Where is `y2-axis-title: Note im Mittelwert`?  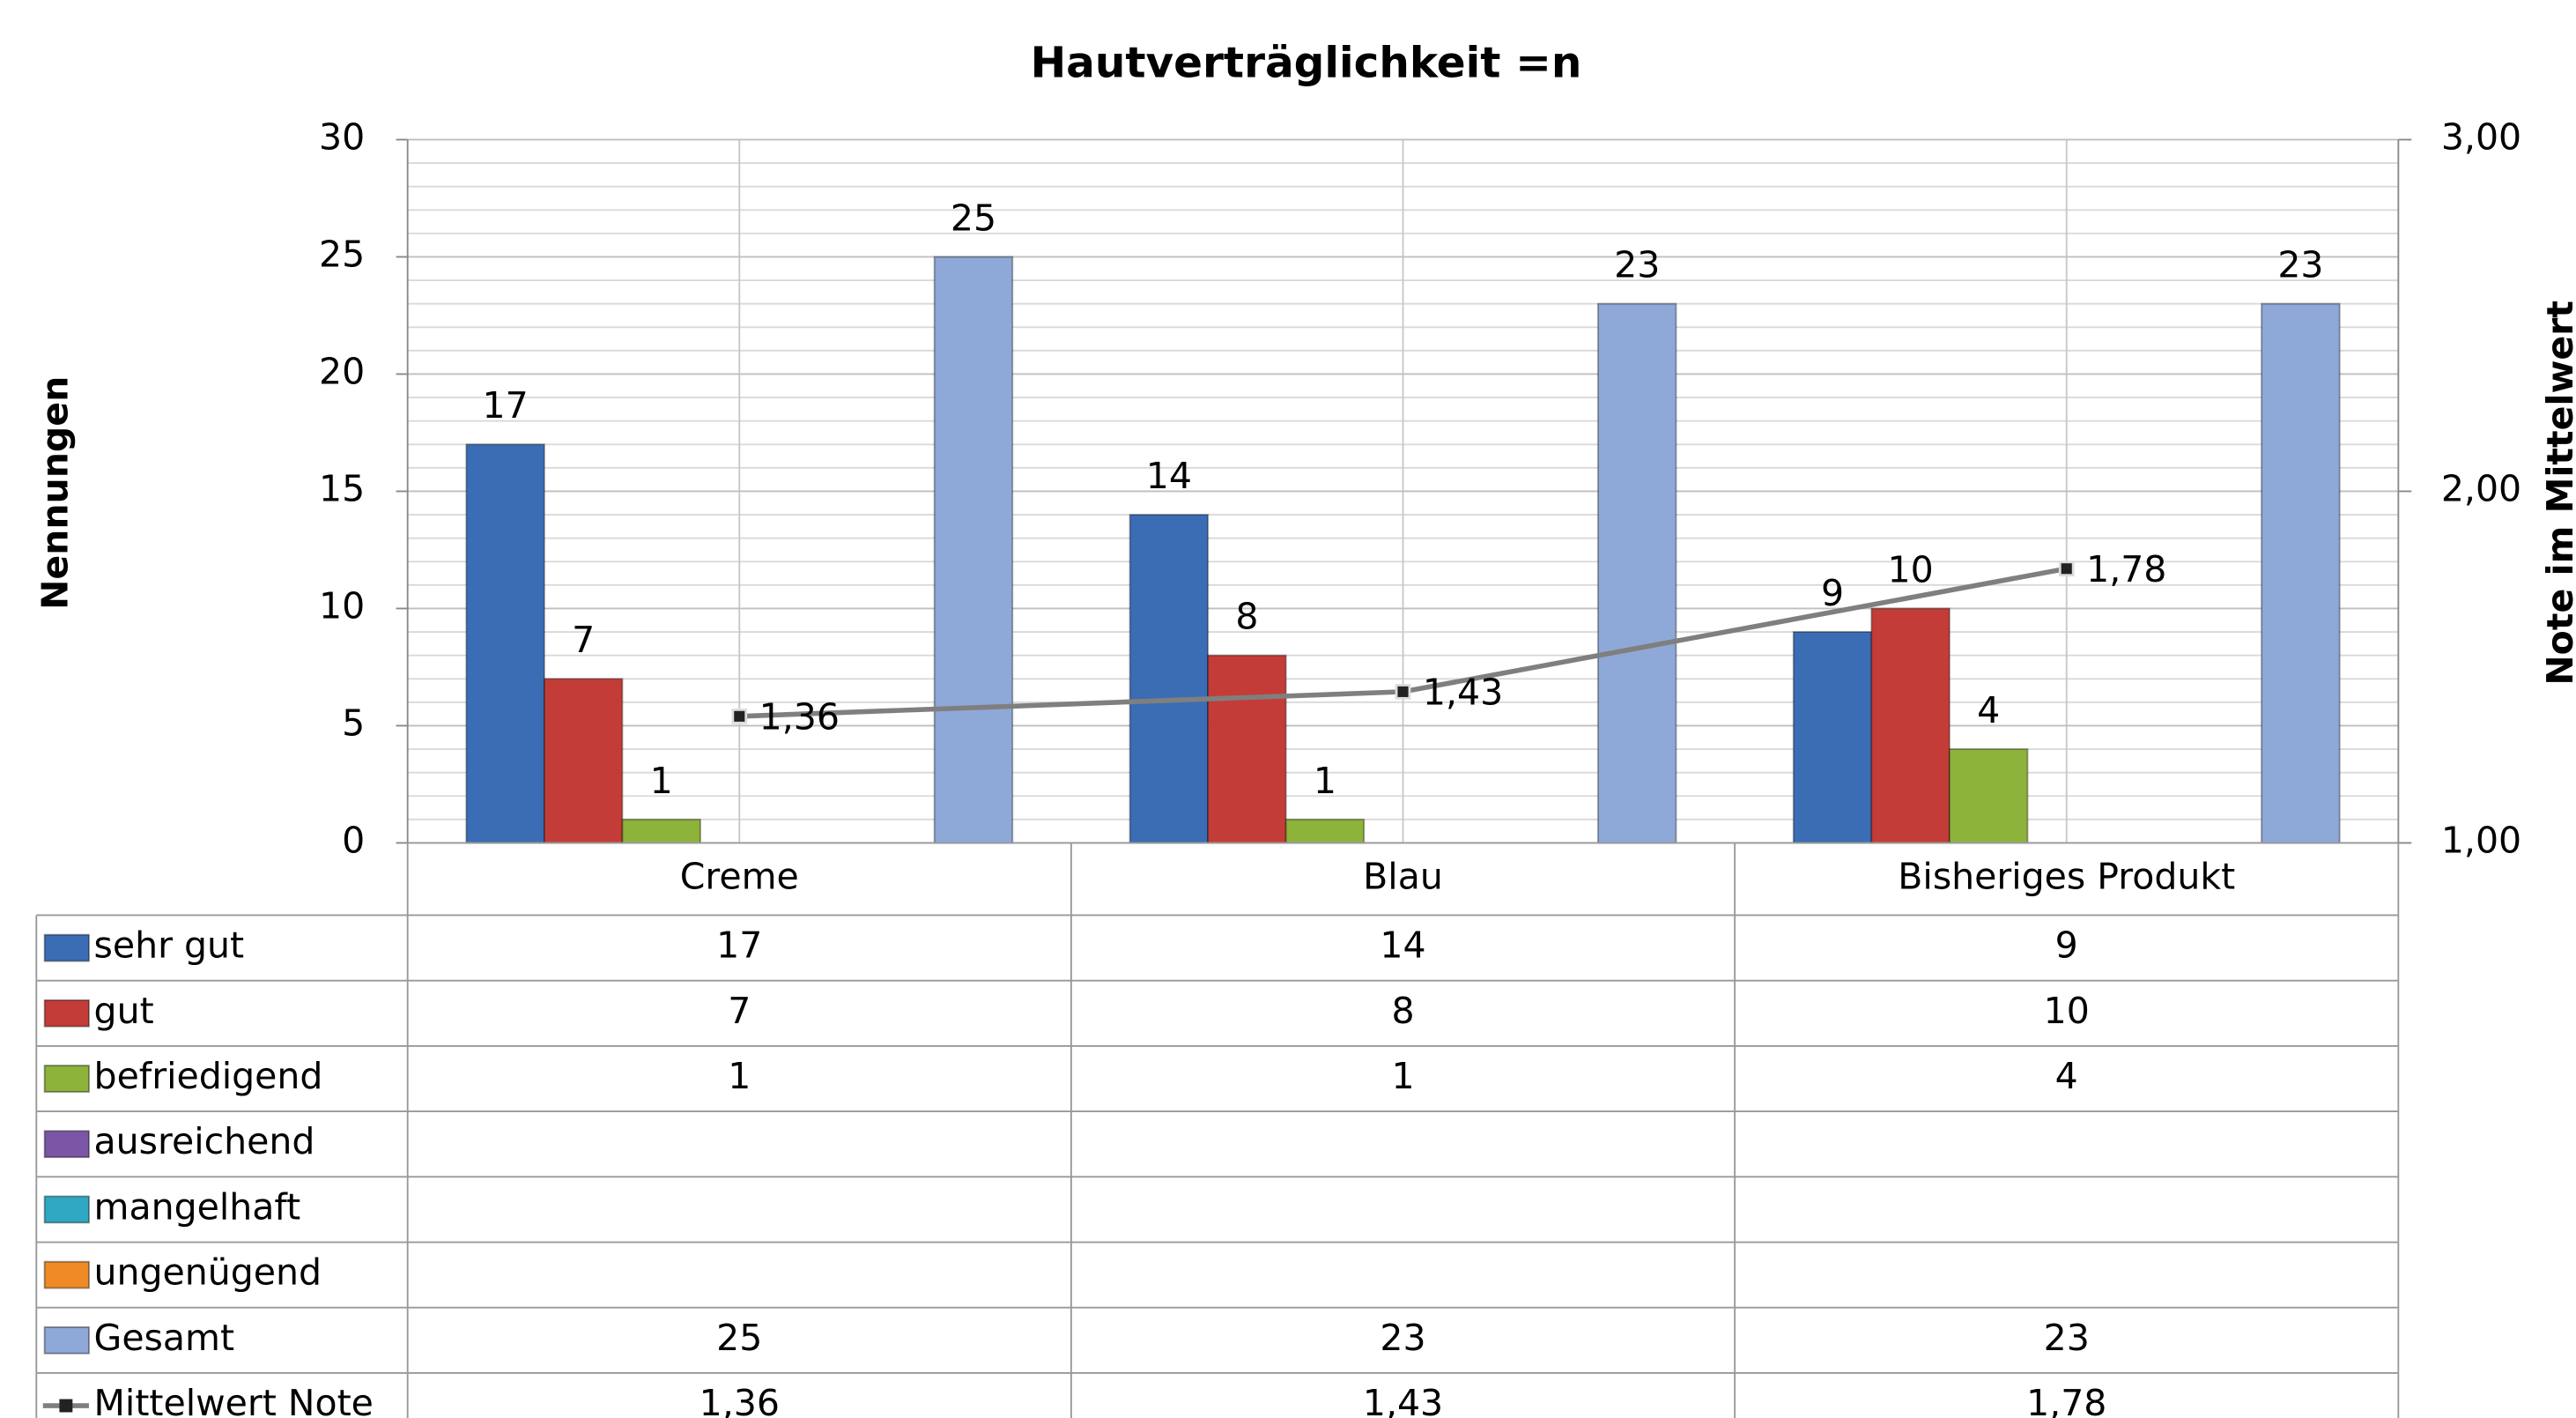 y2-axis-title: Note im Mittelwert is located at coordinates (2558, 493).